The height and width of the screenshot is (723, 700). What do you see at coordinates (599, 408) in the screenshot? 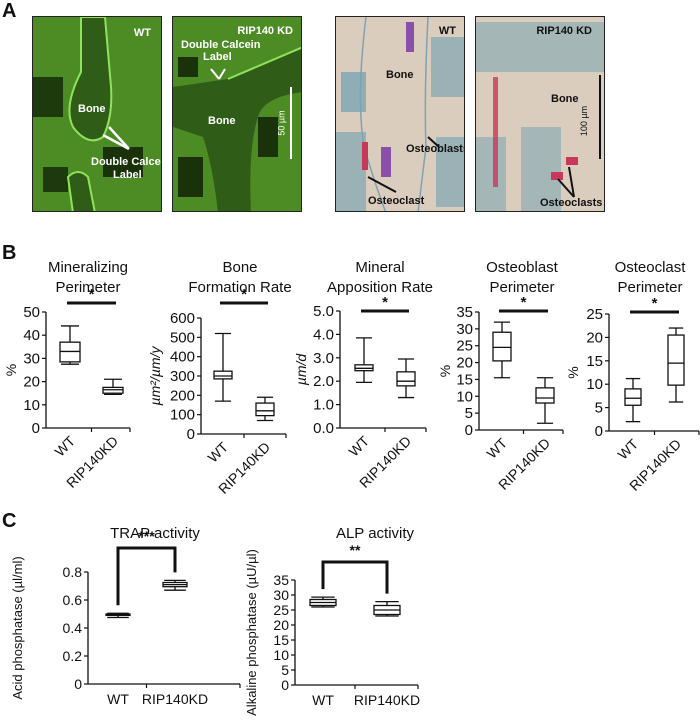
I see `y-tick-label: 5` at bounding box center [599, 408].